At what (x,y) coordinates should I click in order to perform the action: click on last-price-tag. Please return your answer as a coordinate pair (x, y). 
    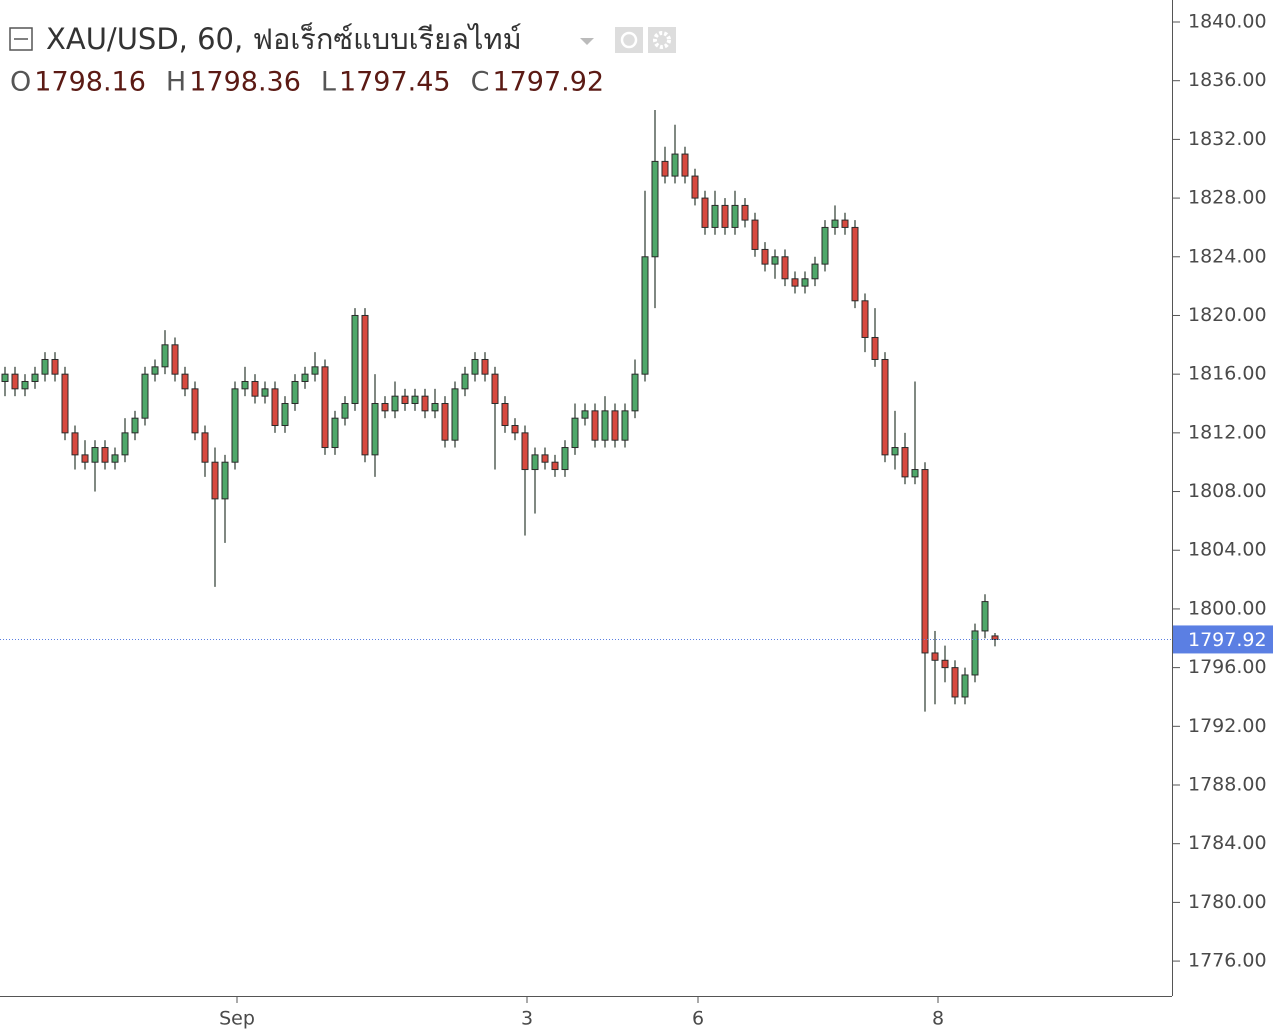
    Looking at the image, I should click on (1223, 639).